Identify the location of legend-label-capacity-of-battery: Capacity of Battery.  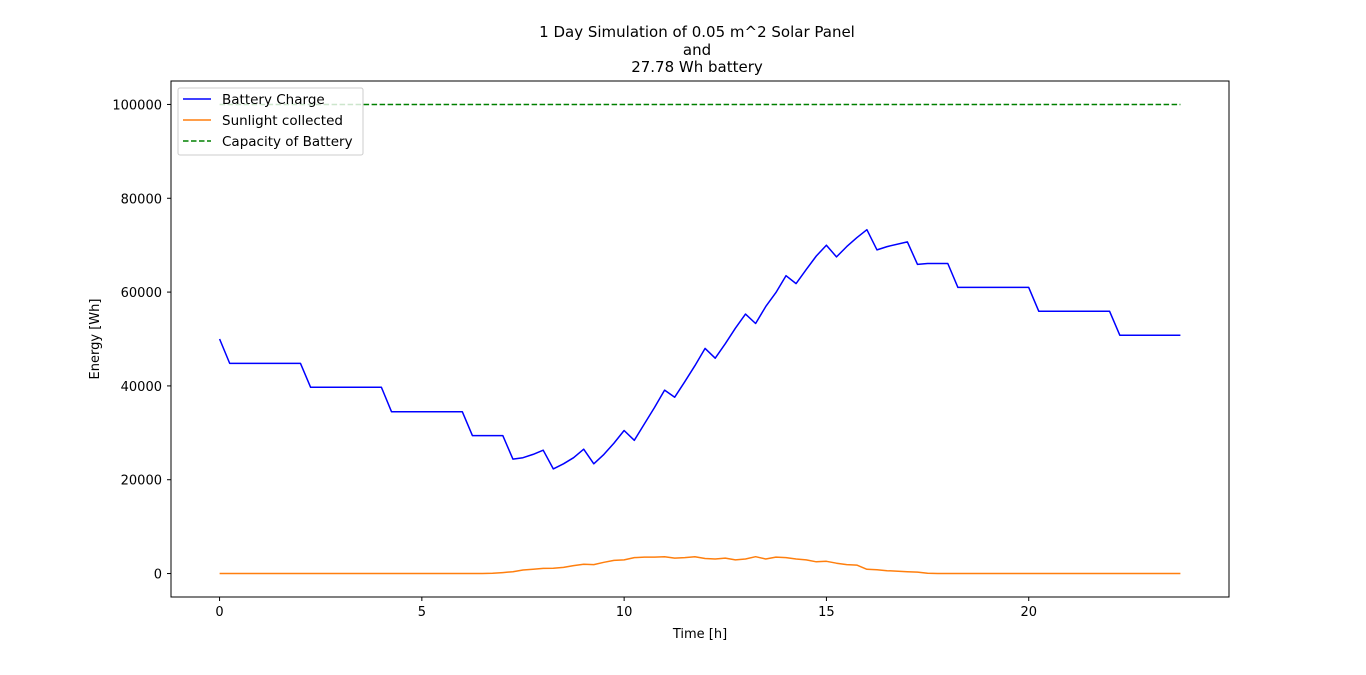
(287, 142).